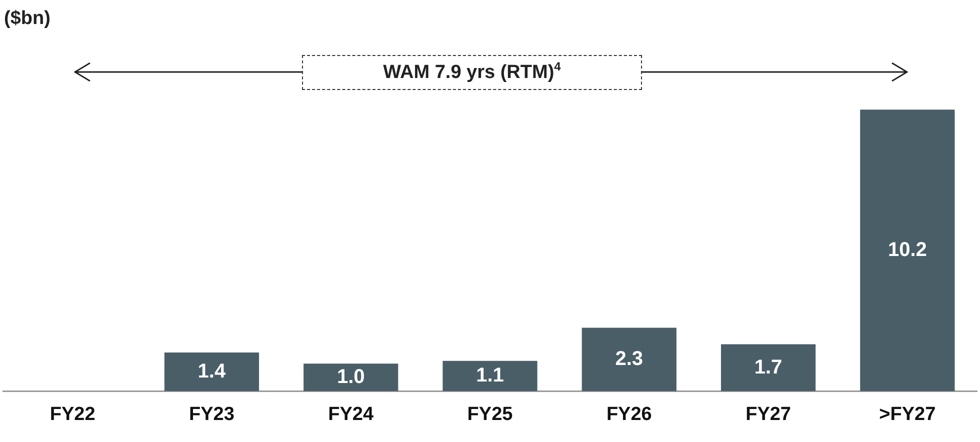 The image size is (980, 442). What do you see at coordinates (211, 414) in the screenshot?
I see `x-tick-label: FY23` at bounding box center [211, 414].